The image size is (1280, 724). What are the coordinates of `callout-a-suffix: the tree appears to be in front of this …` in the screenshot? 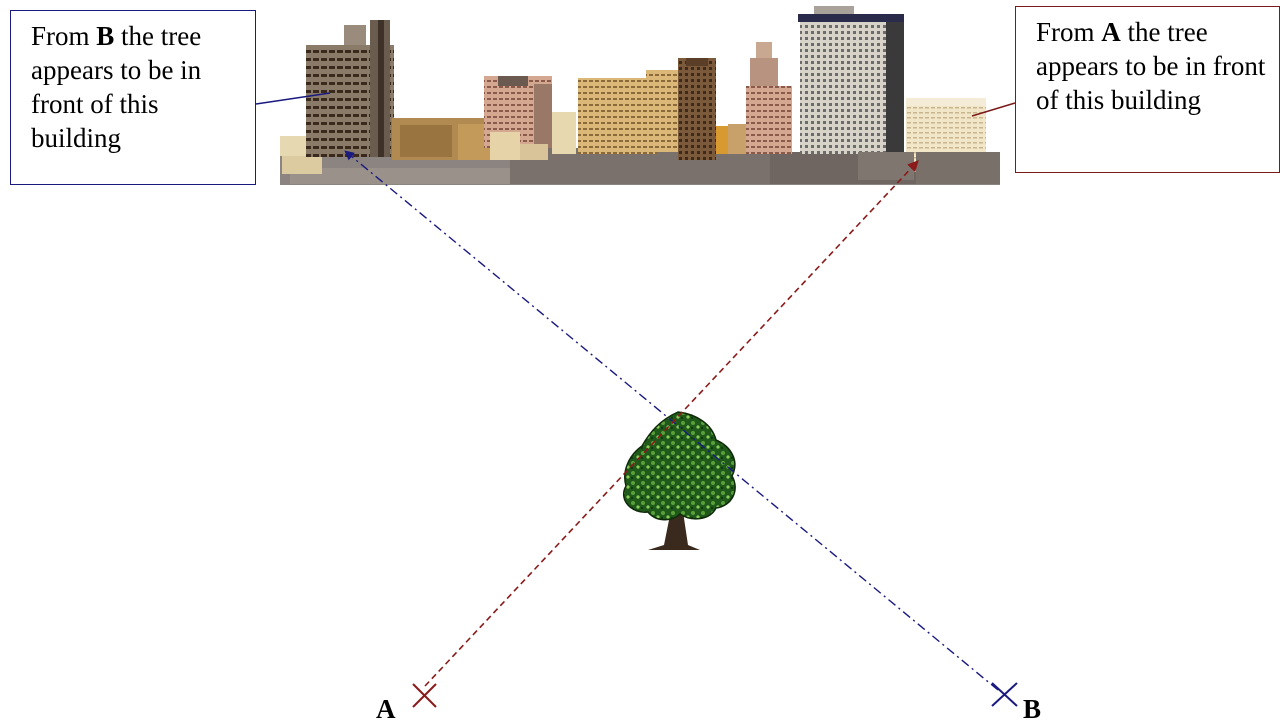 It's located at (1151, 66).